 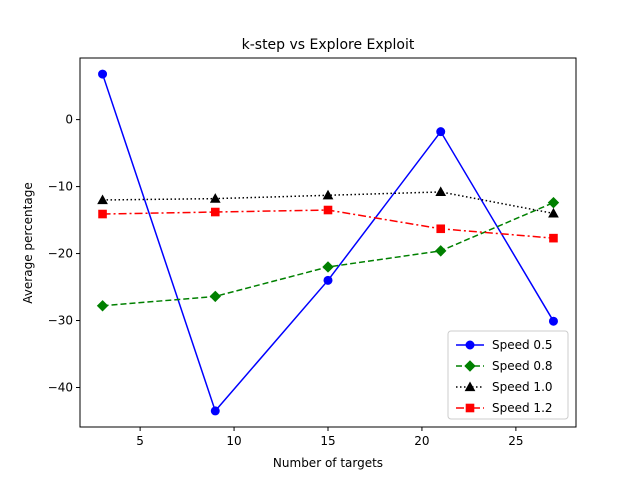 I want to click on x-axis-label: Number of targets, so click(x=328, y=463).